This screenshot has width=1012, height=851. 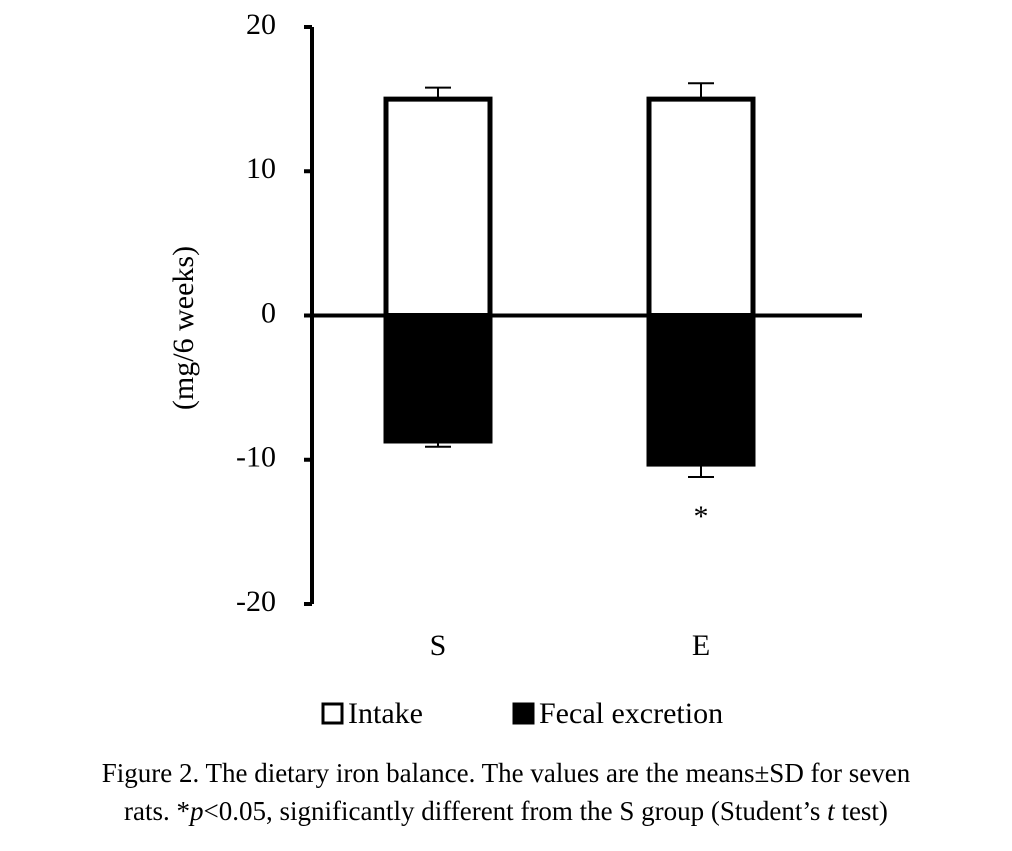 I want to click on y-tick-label: 20, so click(x=261, y=24).